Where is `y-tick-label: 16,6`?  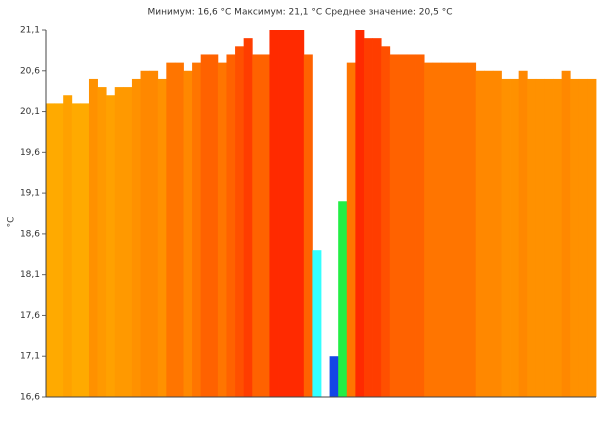
y-tick-label: 16,6 is located at coordinates (30, 398).